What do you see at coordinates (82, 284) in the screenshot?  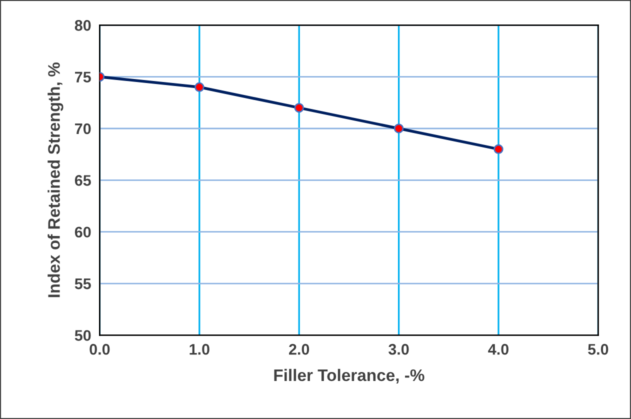 I see `y-tick-label: 55` at bounding box center [82, 284].